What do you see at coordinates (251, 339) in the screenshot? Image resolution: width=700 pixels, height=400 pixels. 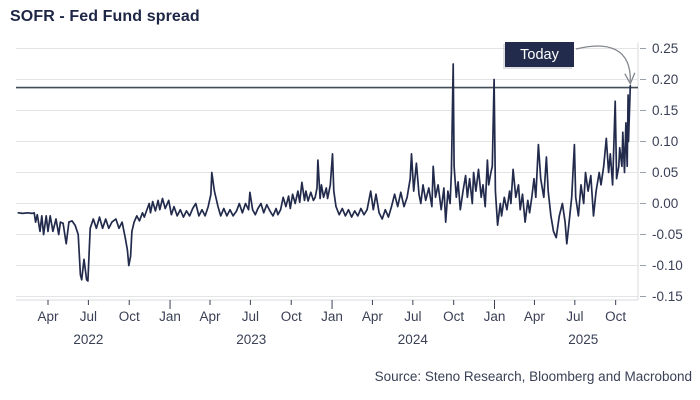 I see `year-label: 2023` at bounding box center [251, 339].